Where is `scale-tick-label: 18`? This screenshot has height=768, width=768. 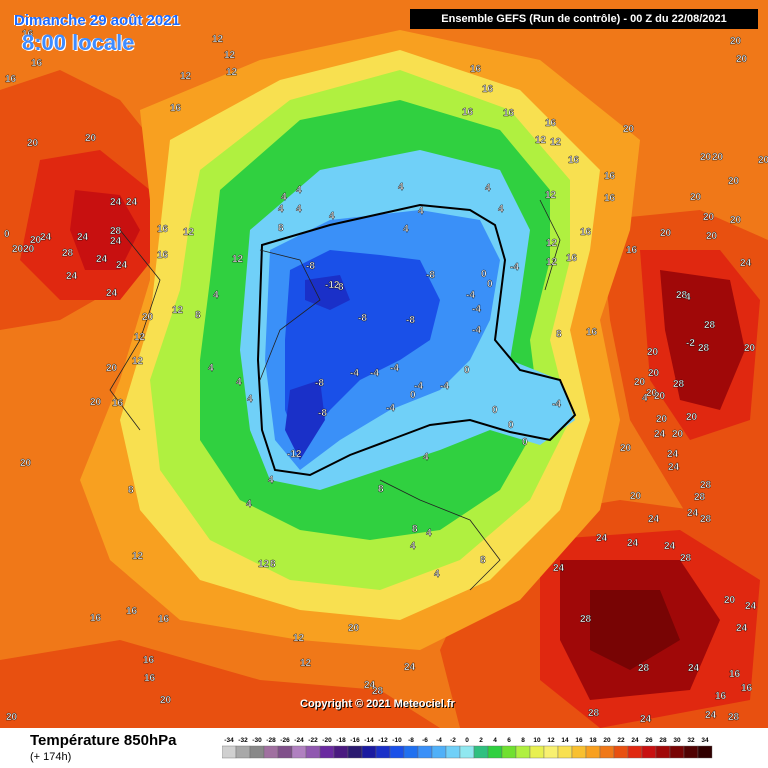 scale-tick-label: 18 is located at coordinates (593, 740).